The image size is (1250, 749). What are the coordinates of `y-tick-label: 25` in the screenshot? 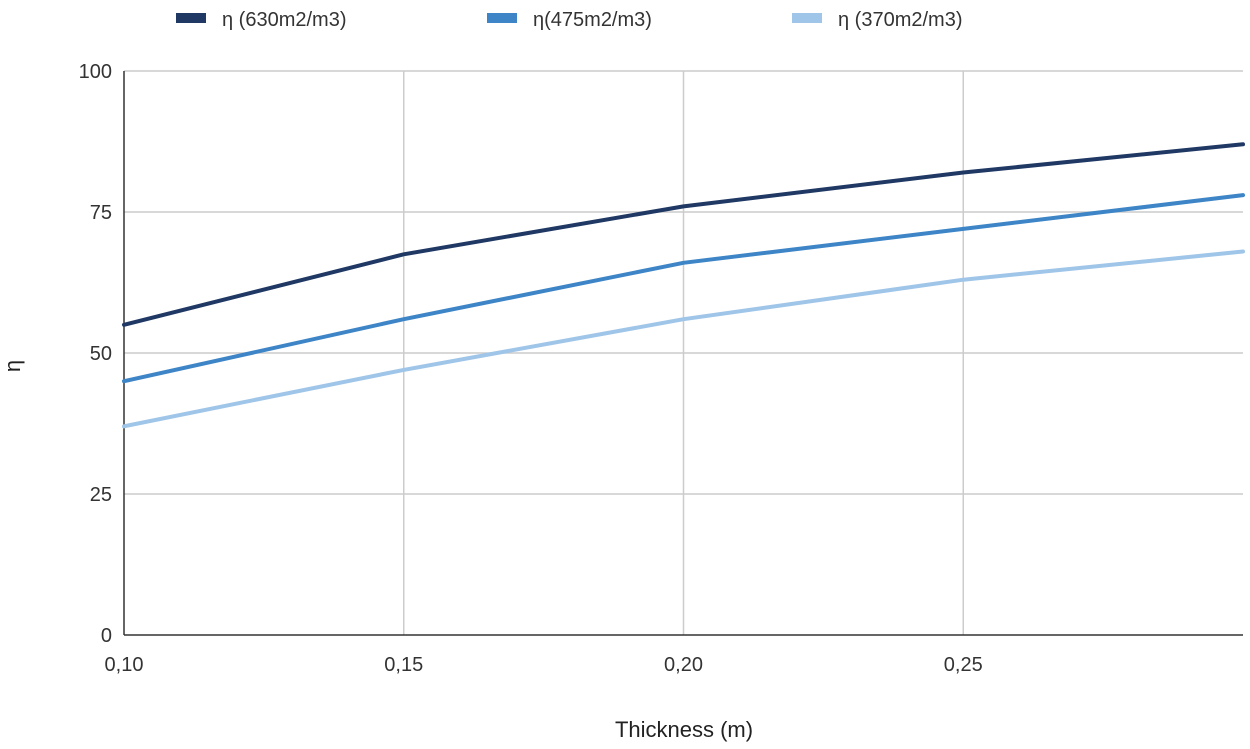 It's located at (101, 495).